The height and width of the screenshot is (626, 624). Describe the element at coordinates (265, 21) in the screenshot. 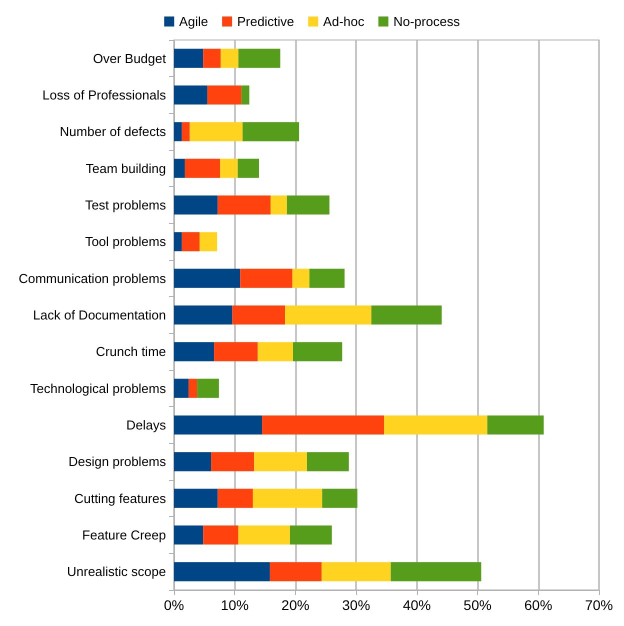

I see `legend-label: Predictive` at that location.